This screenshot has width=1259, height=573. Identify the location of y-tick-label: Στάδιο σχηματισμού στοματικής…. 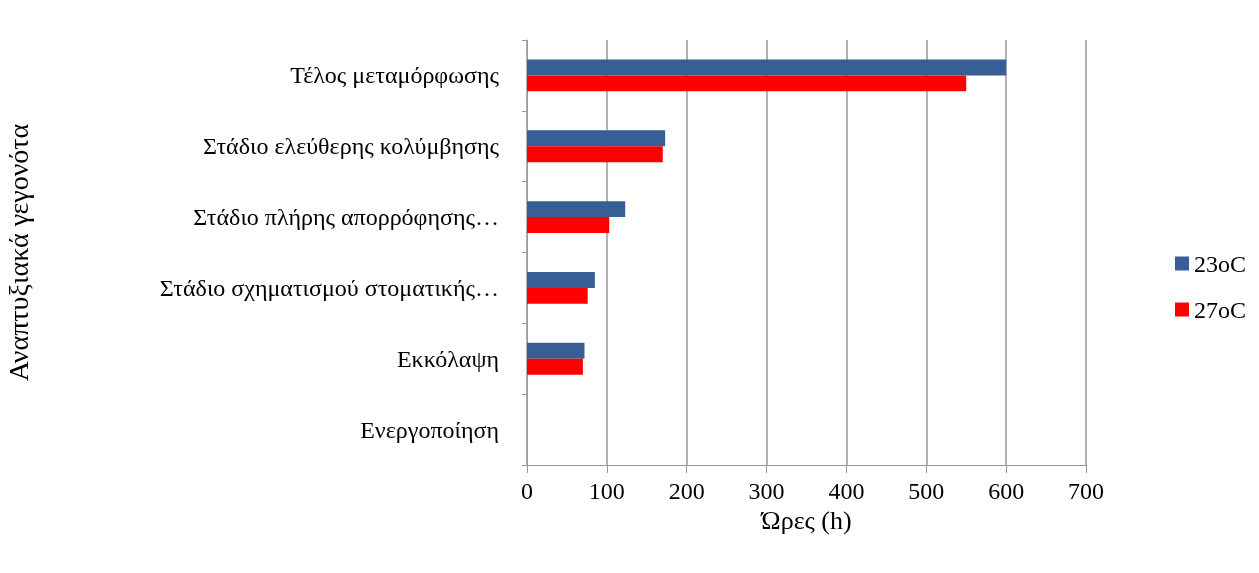
(329, 287).